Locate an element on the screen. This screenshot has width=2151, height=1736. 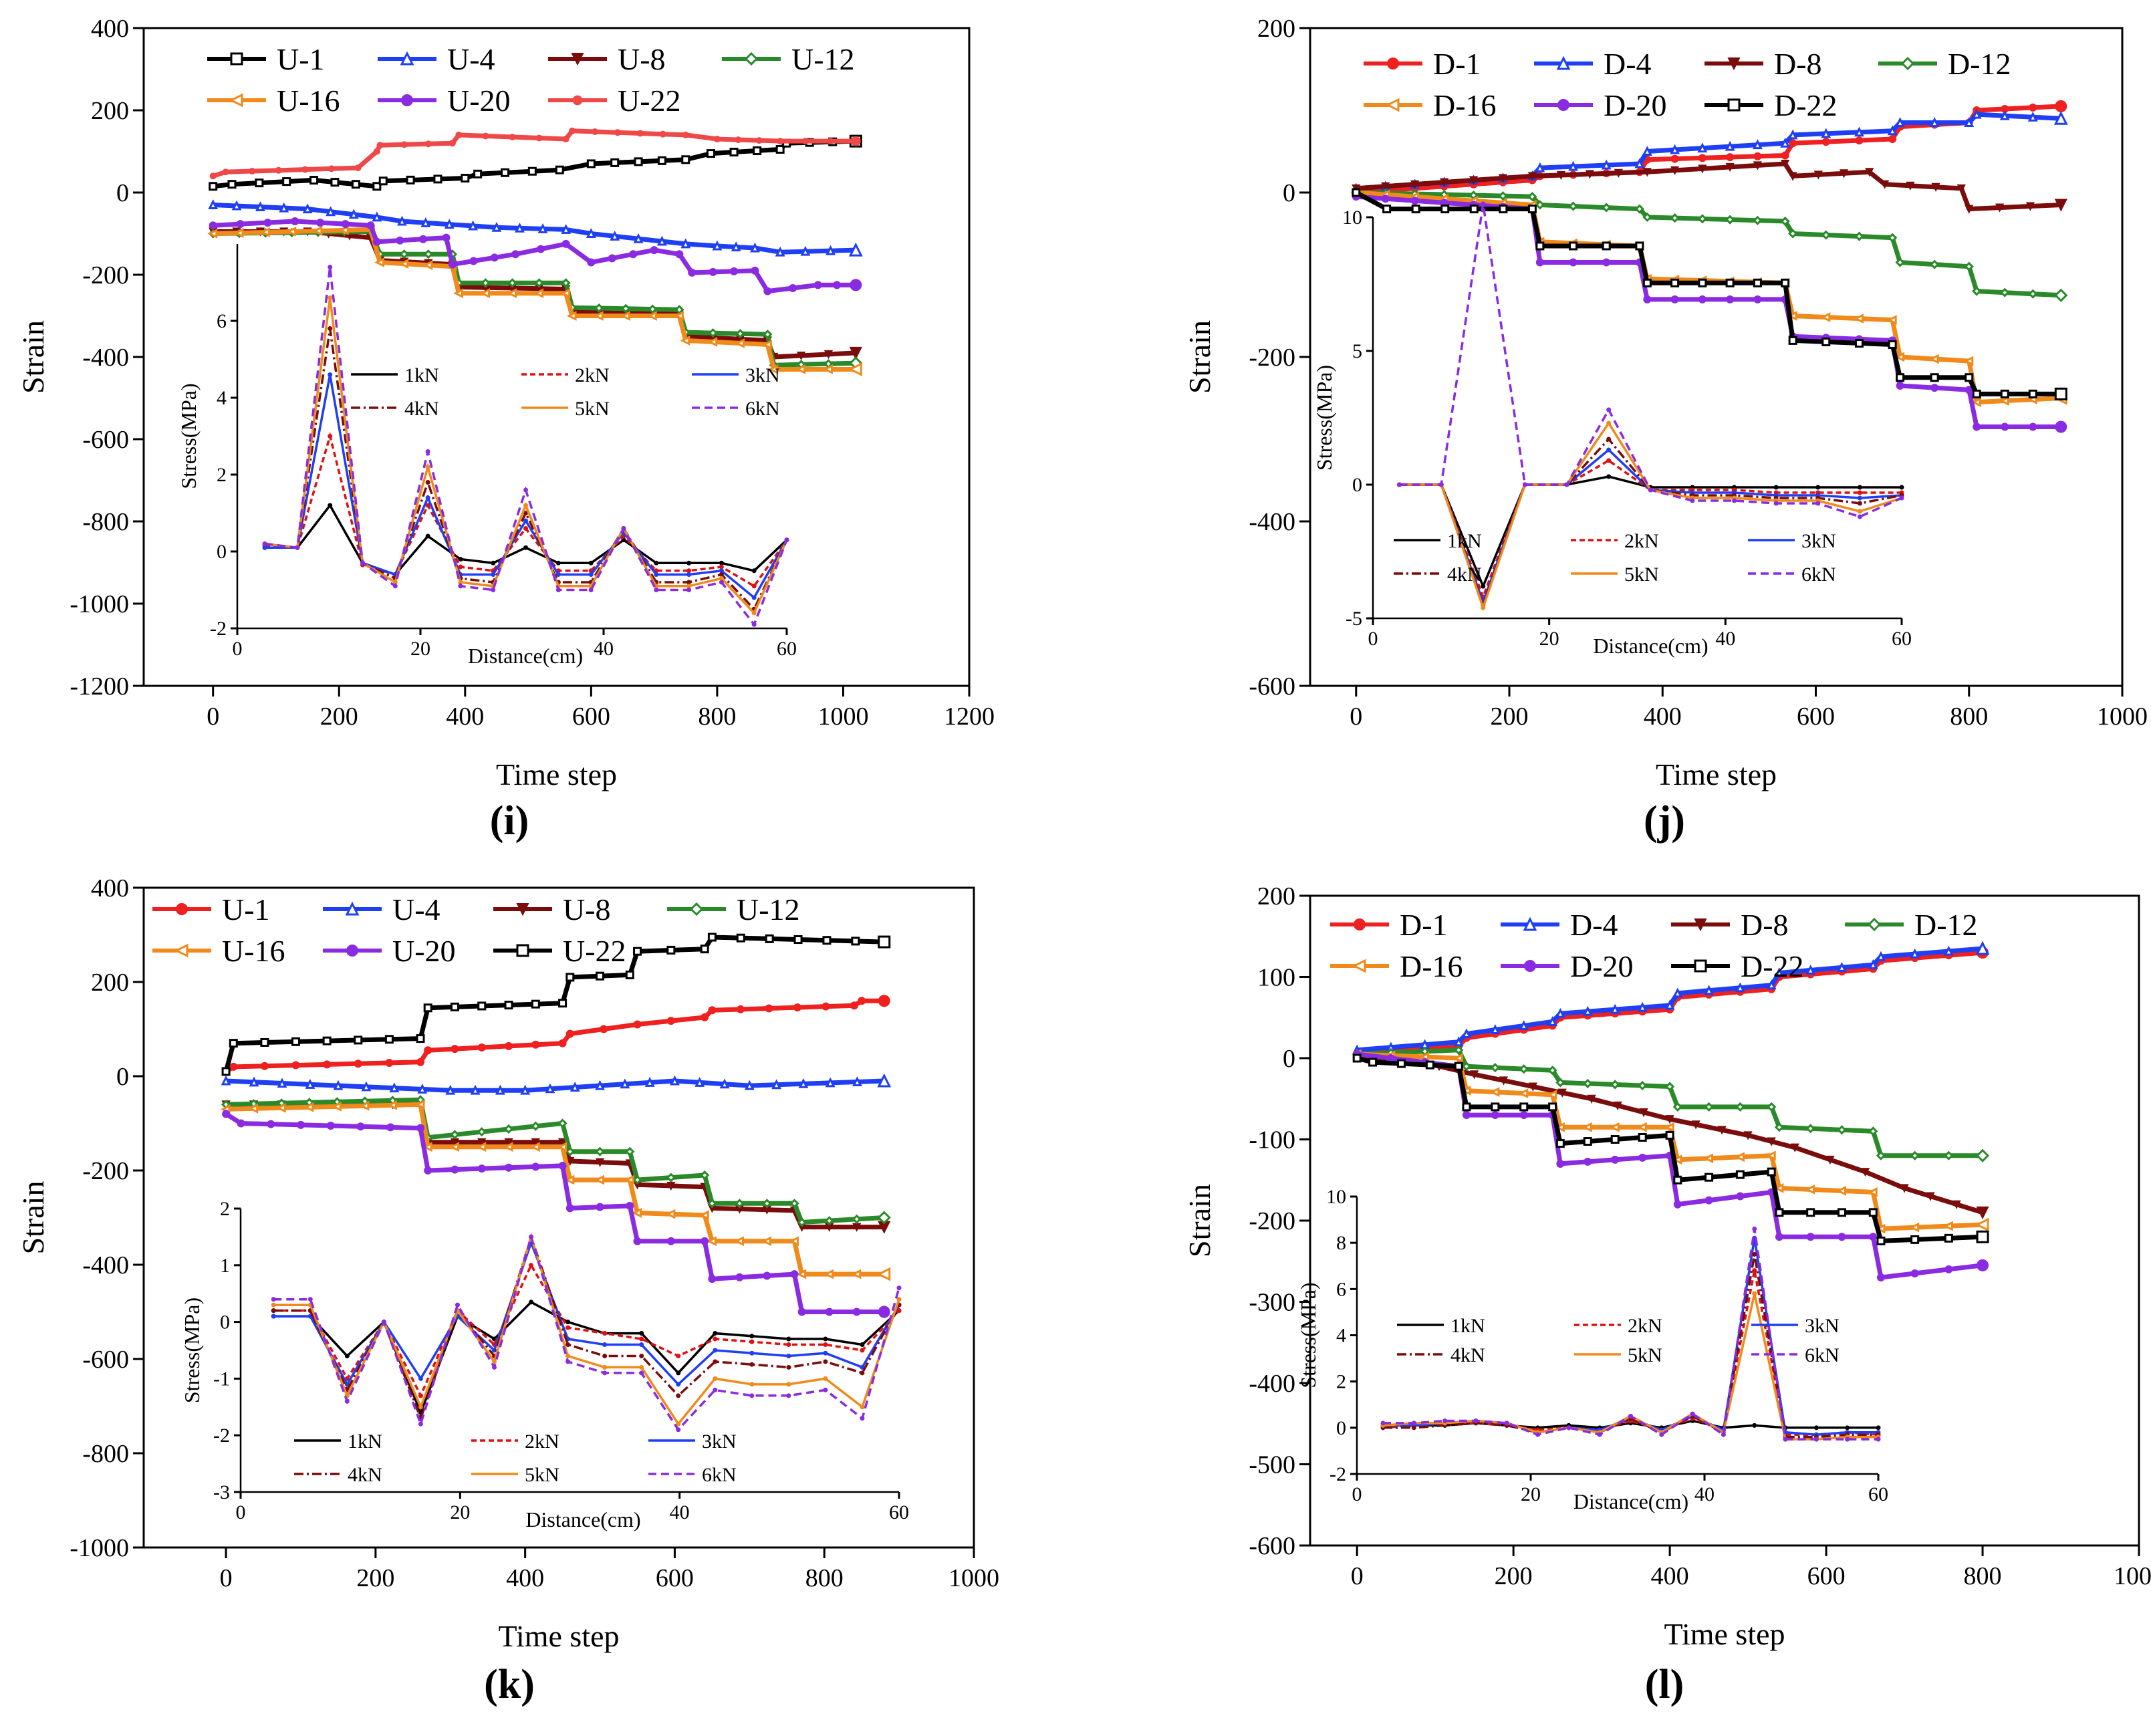
legend: U-1 U-4 U-8 U-12 U-16 U-20 U-22 is located at coordinates (531, 80).